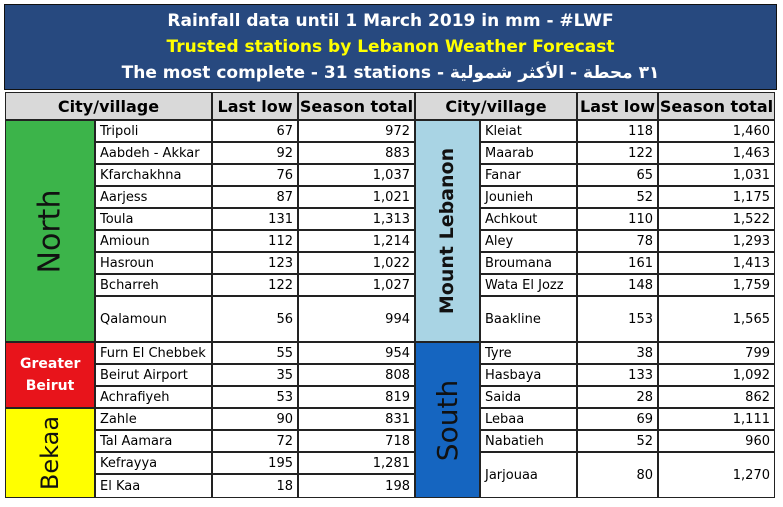 The width and height of the screenshot is (783, 507). What do you see at coordinates (716, 241) in the screenshot?
I see `season-total-cell: 1,293` at bounding box center [716, 241].